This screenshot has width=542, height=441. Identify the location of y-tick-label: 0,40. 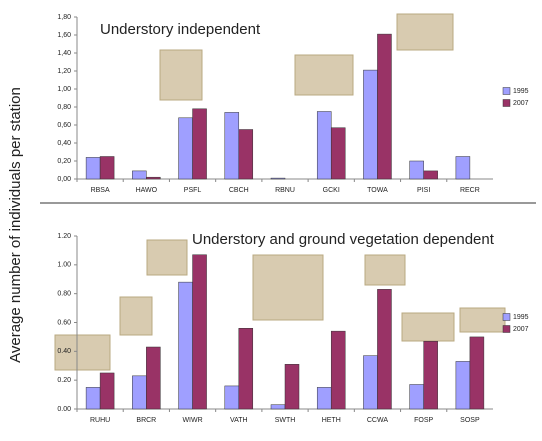
(64, 143).